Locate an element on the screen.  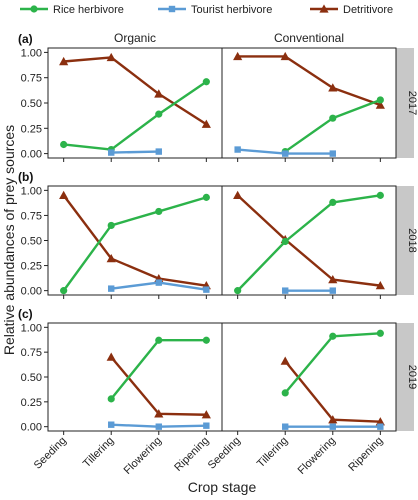
column-title-conventional: Conventional is located at coordinates (309, 38).